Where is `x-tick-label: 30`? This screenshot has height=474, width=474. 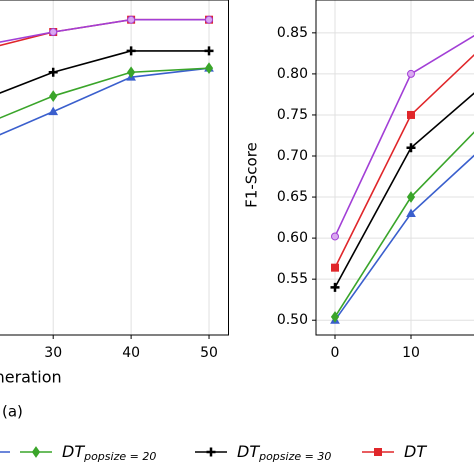
x-tick-label: 30 is located at coordinates (53, 353).